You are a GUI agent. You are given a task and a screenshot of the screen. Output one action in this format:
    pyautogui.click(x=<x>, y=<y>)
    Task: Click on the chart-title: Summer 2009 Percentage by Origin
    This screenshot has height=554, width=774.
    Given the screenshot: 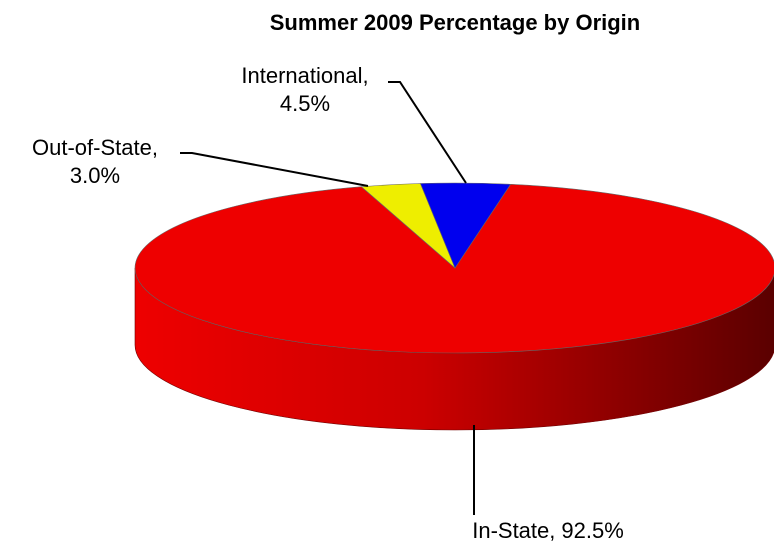 What is the action you would take?
    pyautogui.click(x=455, y=22)
    